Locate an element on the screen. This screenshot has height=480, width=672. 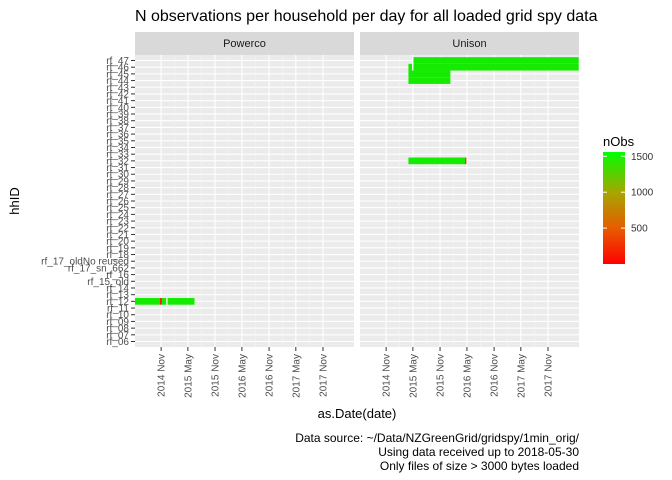
y-tick-label: rf_43 is located at coordinates (117, 88).